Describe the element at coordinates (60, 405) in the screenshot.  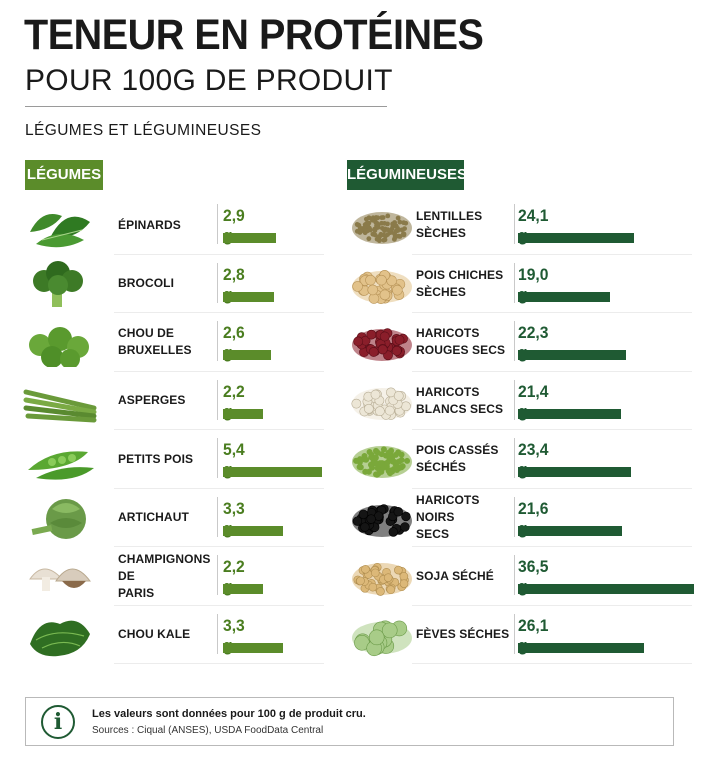
I see `asparagus-icon` at that location.